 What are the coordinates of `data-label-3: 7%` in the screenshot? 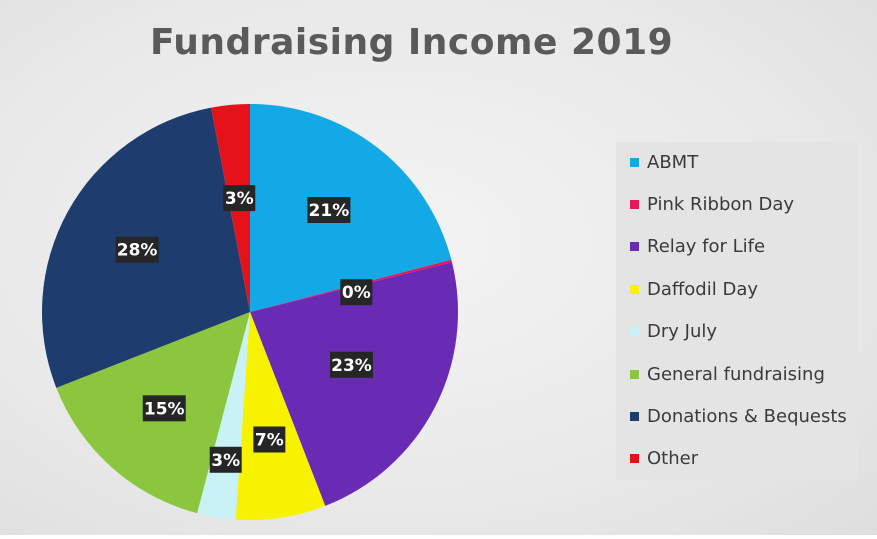 It's located at (269, 439).